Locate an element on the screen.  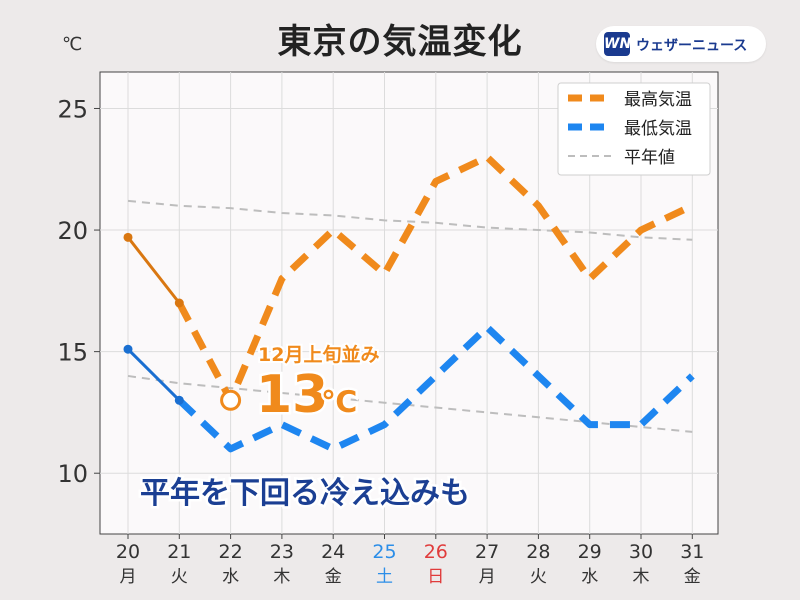
weathernews-logo: WN ウェザーニュース is located at coordinates (681, 44).